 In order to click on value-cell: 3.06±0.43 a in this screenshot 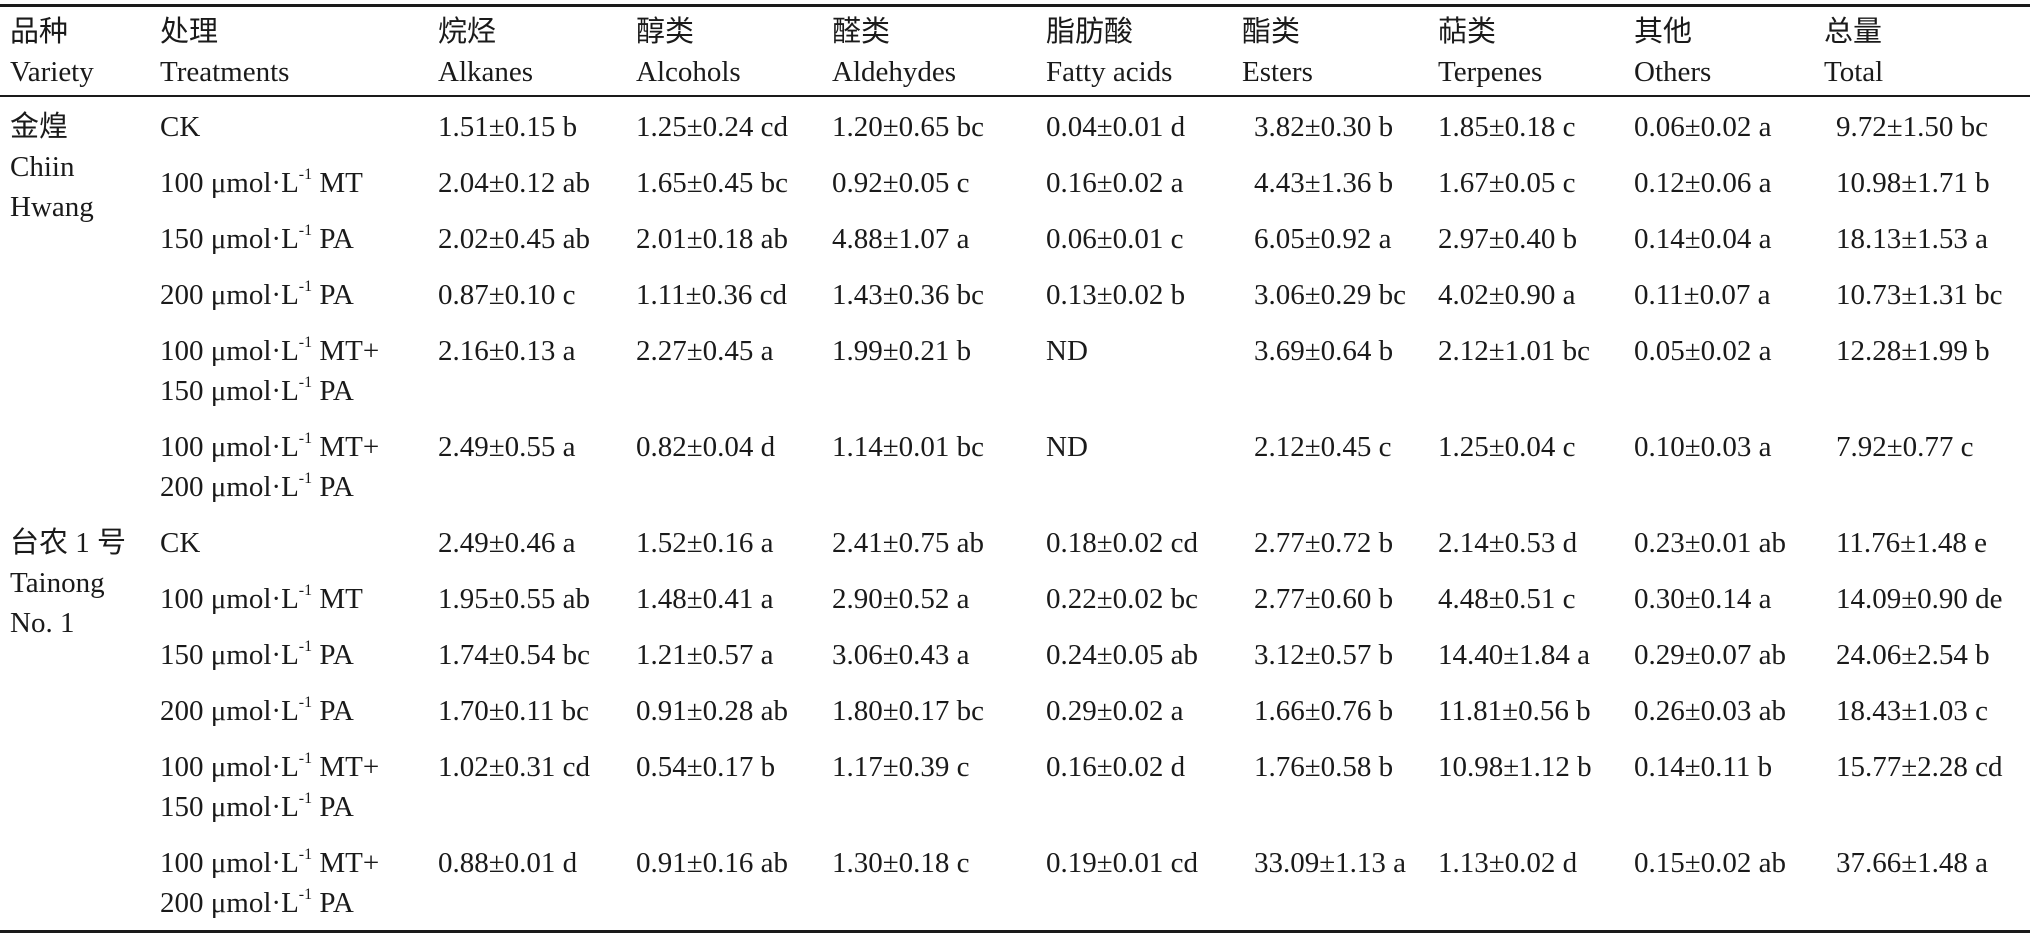, I will do `click(901, 655)`.